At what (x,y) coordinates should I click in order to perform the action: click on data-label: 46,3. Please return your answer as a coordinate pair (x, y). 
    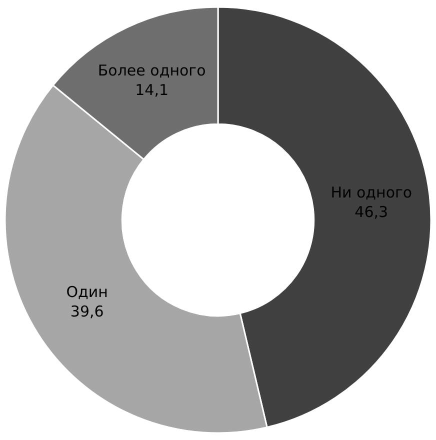
    Looking at the image, I should click on (371, 211).